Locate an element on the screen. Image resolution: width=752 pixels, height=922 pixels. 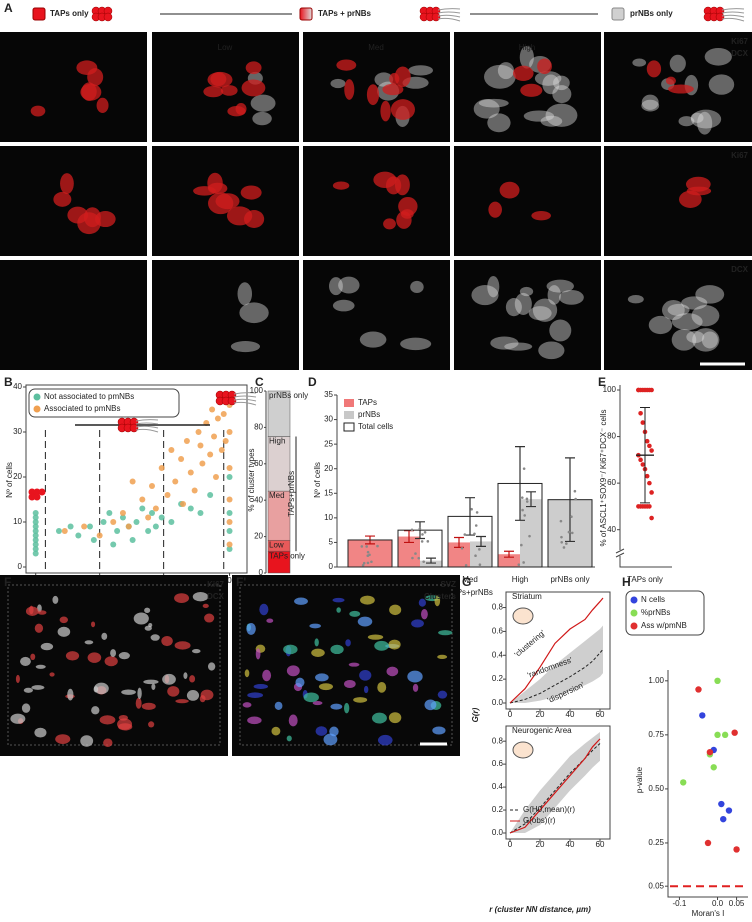
legend-label: Total cells is located at coordinates (375, 426).